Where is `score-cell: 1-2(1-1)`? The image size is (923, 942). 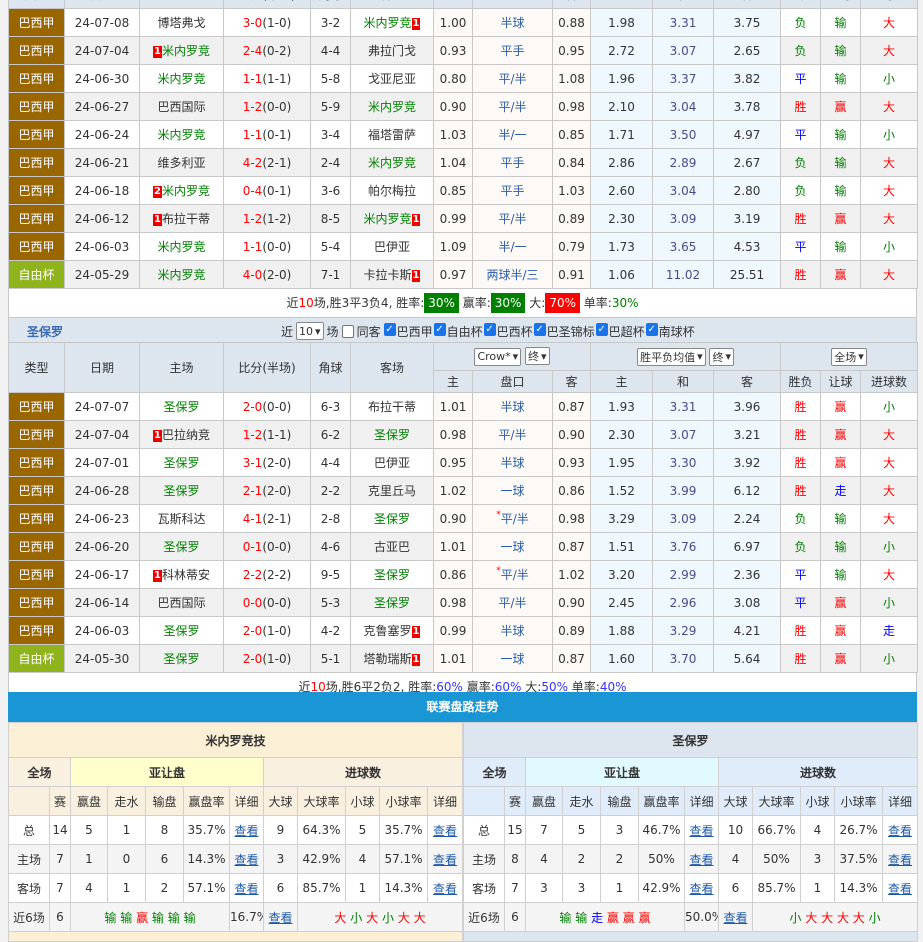 score-cell: 1-2(1-1) is located at coordinates (267, 434).